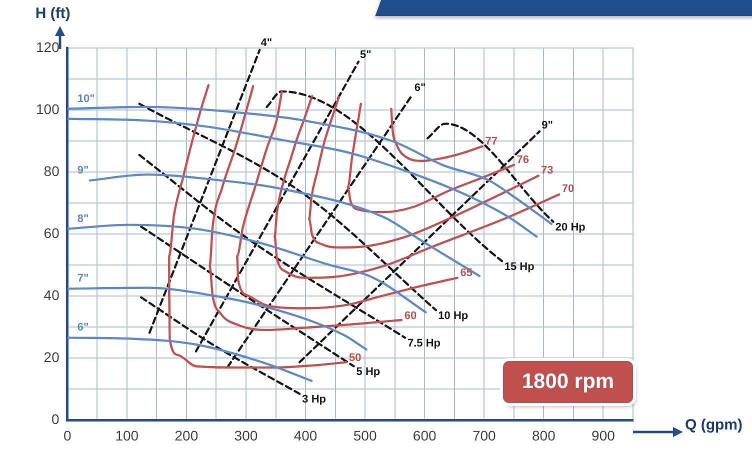 The height and width of the screenshot is (466, 752). What do you see at coordinates (52, 170) in the screenshot?
I see `y-tick-label: 80` at bounding box center [52, 170].